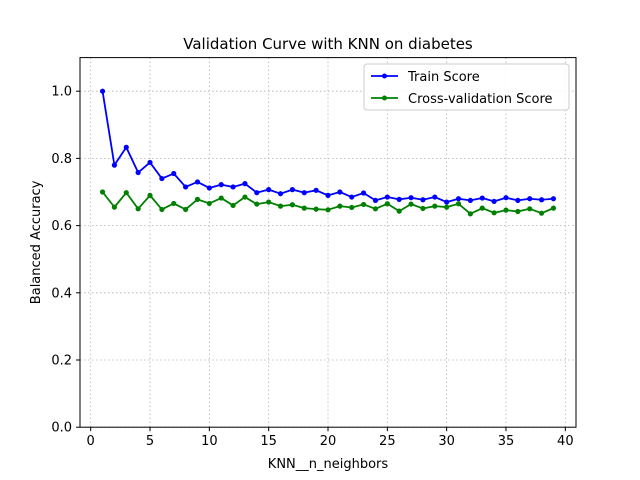 This screenshot has height=480, width=640. What do you see at coordinates (565, 441) in the screenshot?
I see `x-tick-label: 40` at bounding box center [565, 441].